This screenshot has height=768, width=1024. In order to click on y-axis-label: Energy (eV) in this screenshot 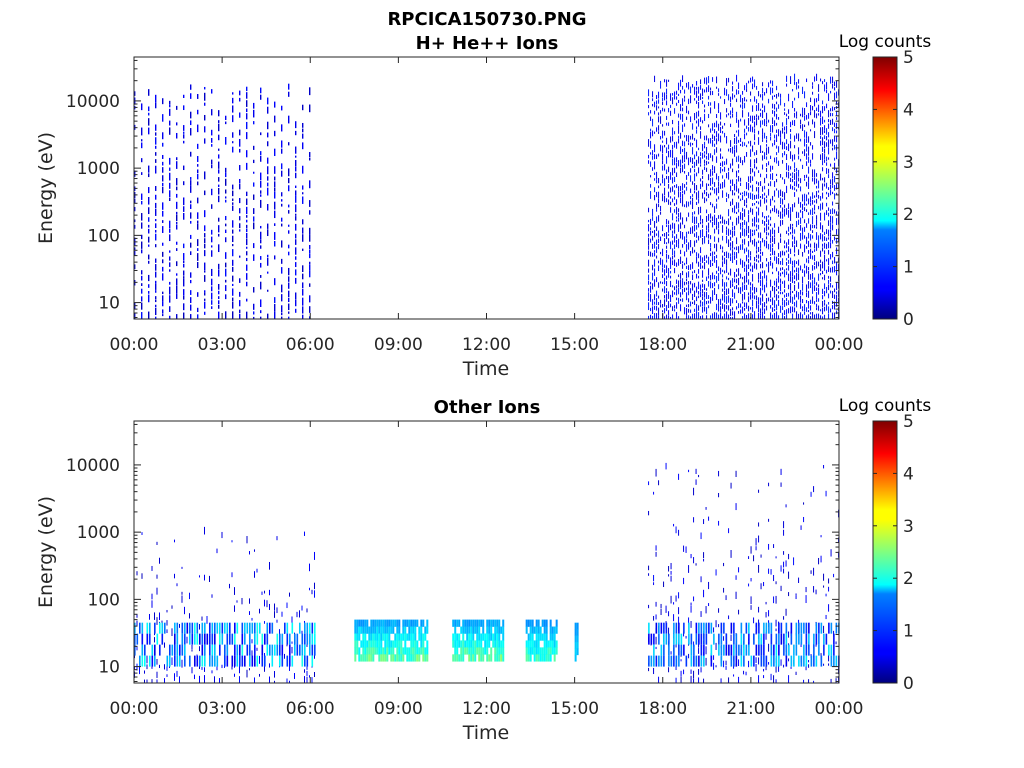, I will do `click(46, 188)`.